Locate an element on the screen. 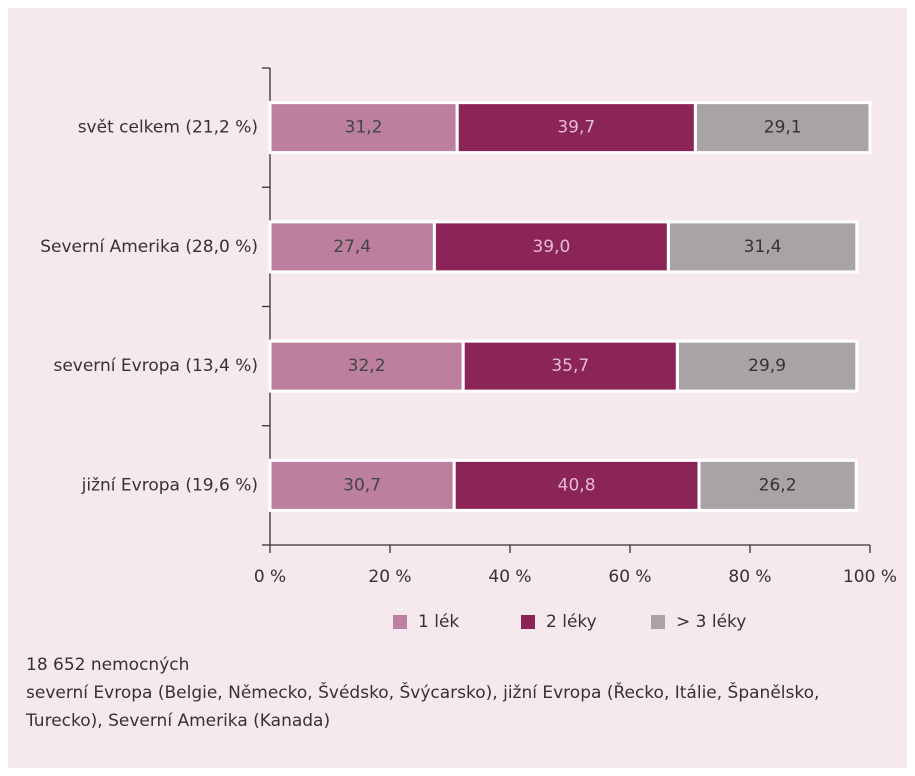  value-label: 31,4 is located at coordinates (763, 247).